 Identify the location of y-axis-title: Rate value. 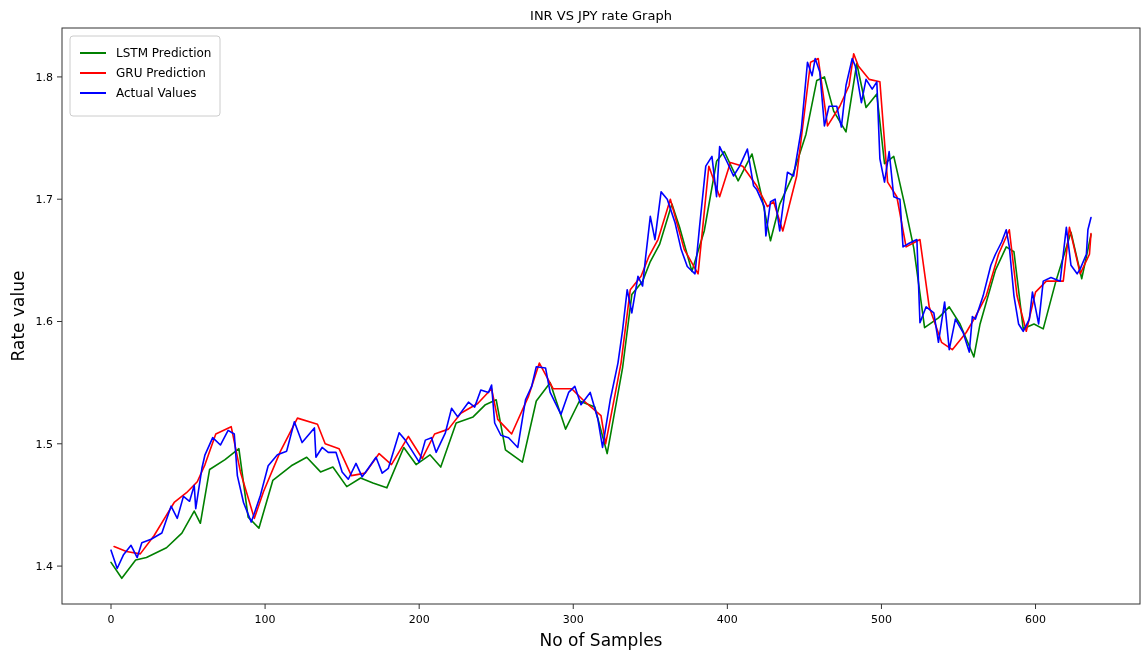
(18, 316).